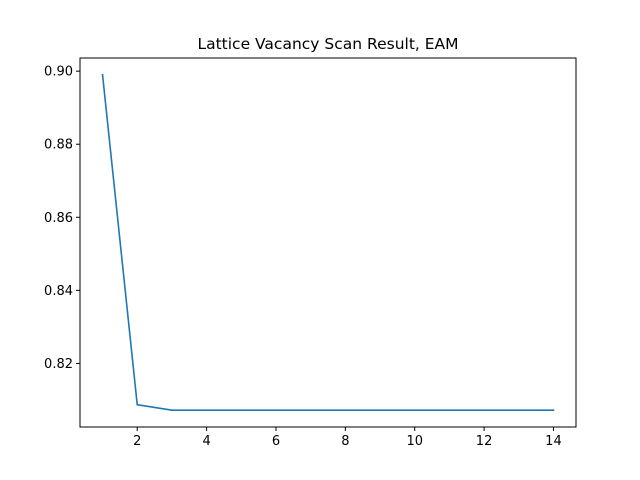  What do you see at coordinates (276, 441) in the screenshot?
I see `x-tick-label: 6` at bounding box center [276, 441].